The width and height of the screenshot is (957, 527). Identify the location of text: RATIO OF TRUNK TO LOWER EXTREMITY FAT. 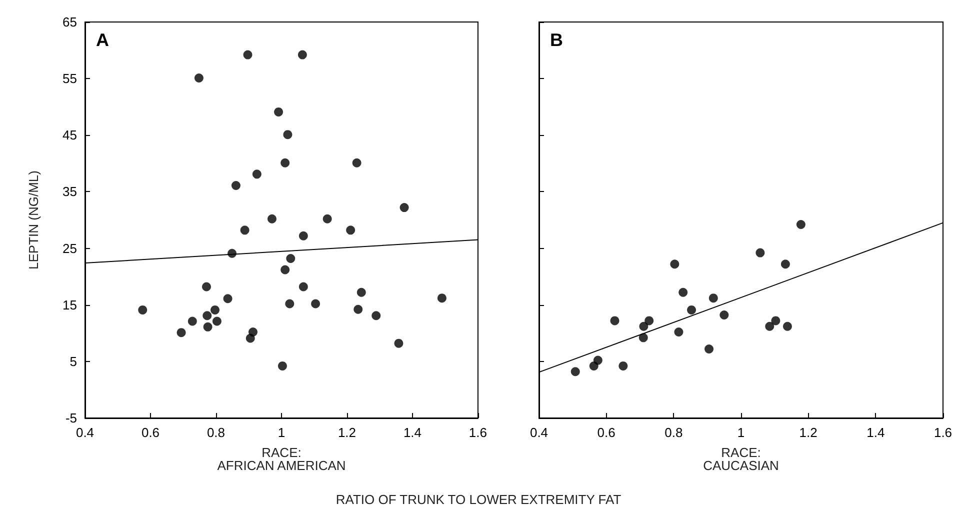
(478, 499).